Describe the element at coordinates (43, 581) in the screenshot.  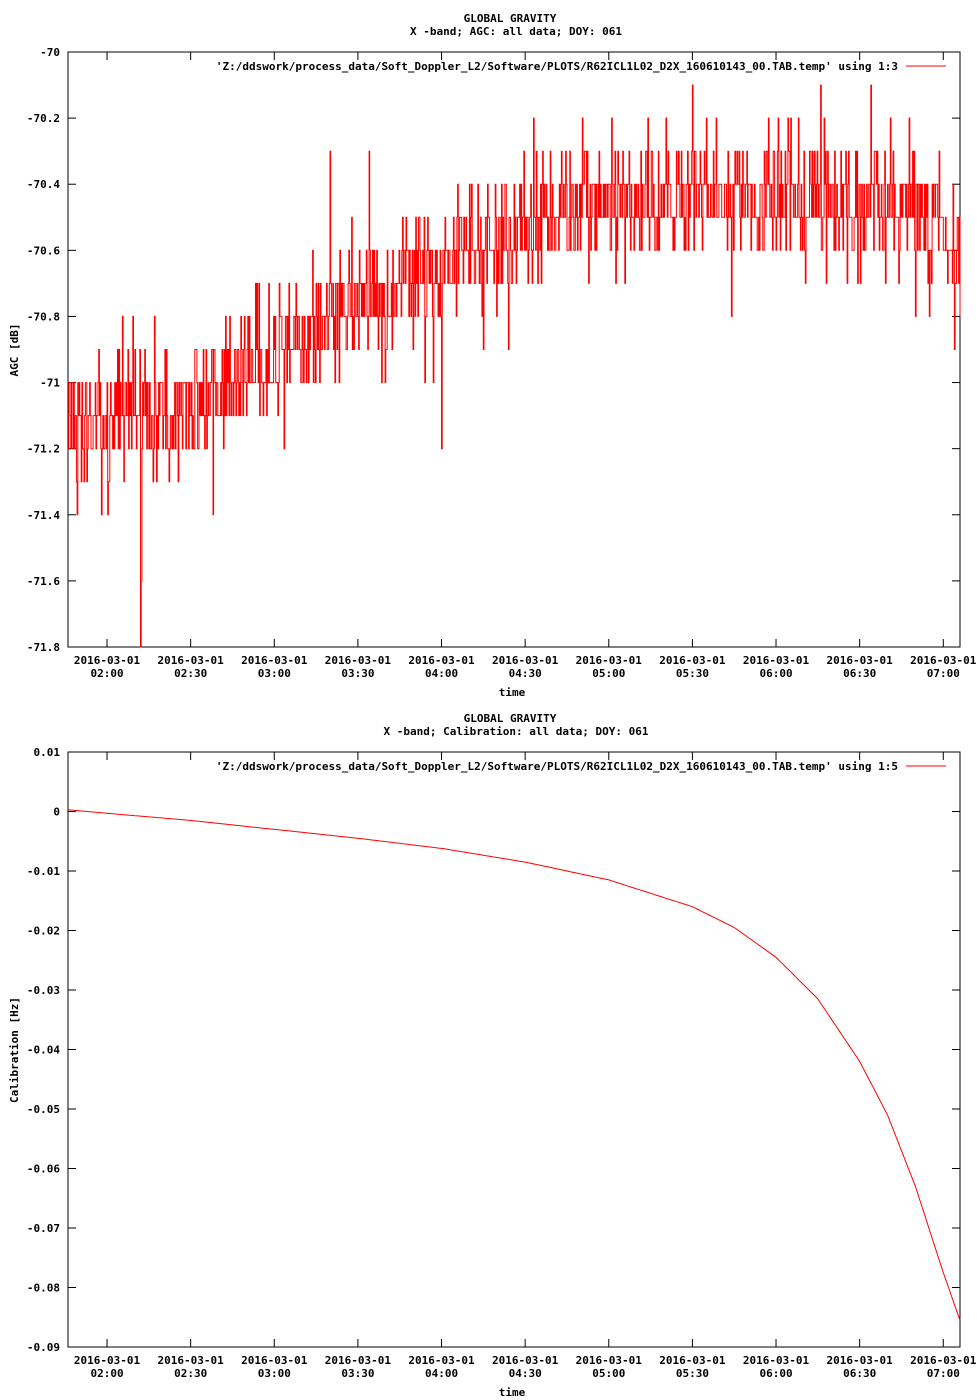
I see `y-tick-label: -71.6` at that location.